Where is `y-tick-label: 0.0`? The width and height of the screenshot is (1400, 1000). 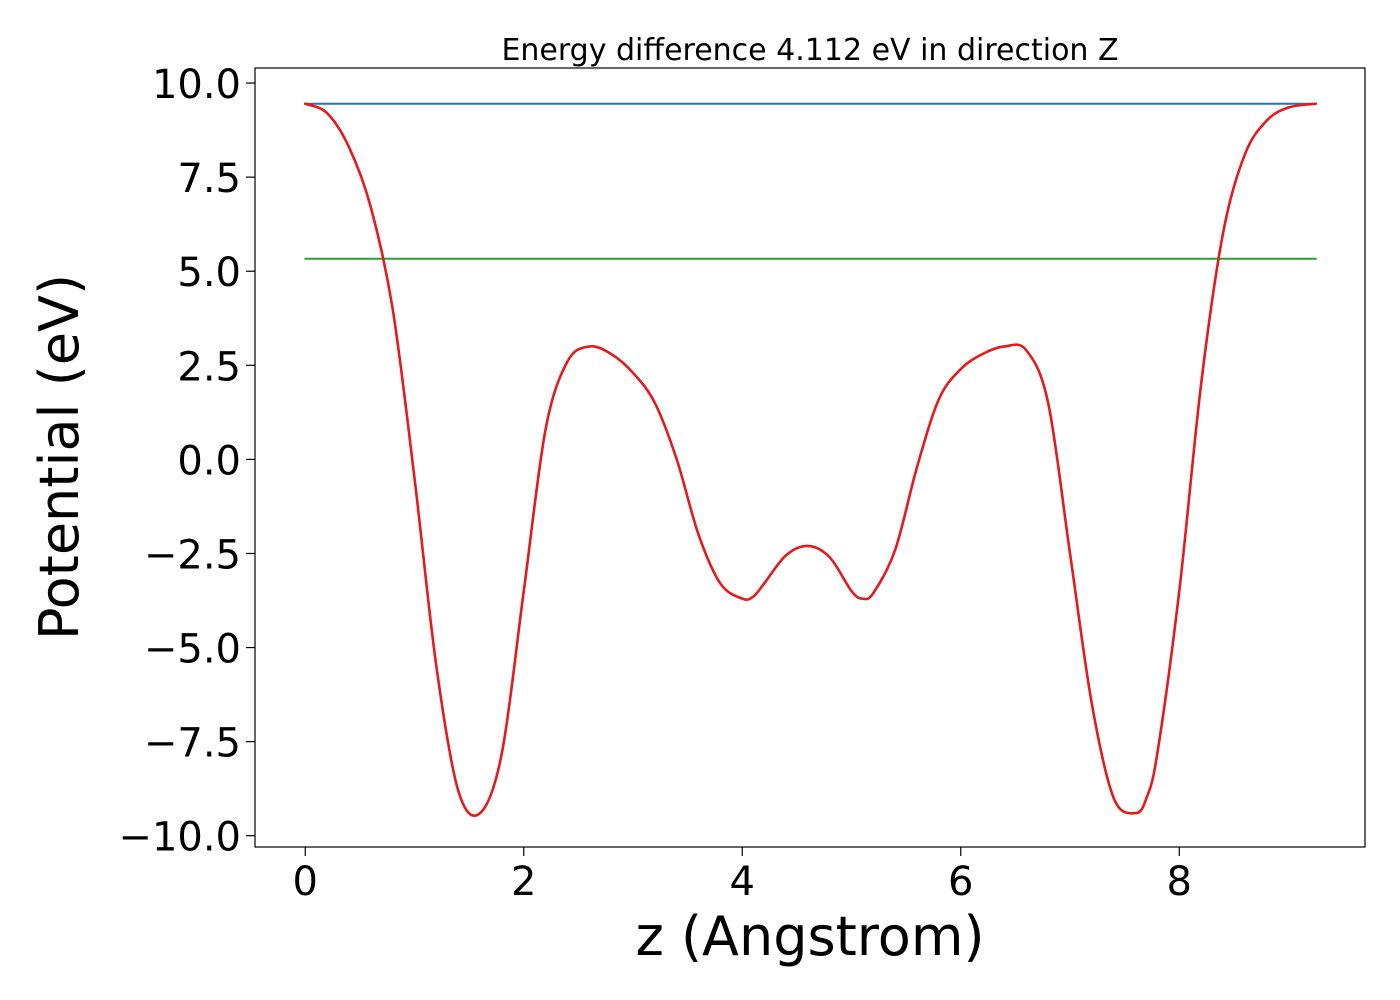
y-tick-label: 0.0 is located at coordinates (209, 461).